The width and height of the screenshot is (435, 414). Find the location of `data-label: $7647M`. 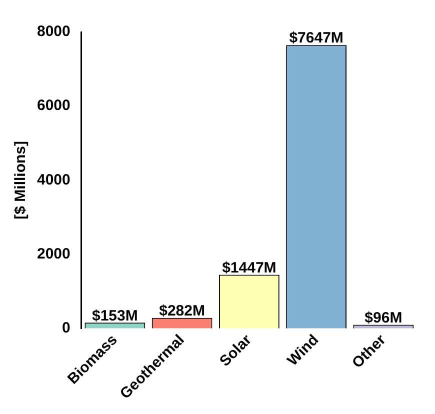

data-label: $7647M is located at coordinates (316, 38).